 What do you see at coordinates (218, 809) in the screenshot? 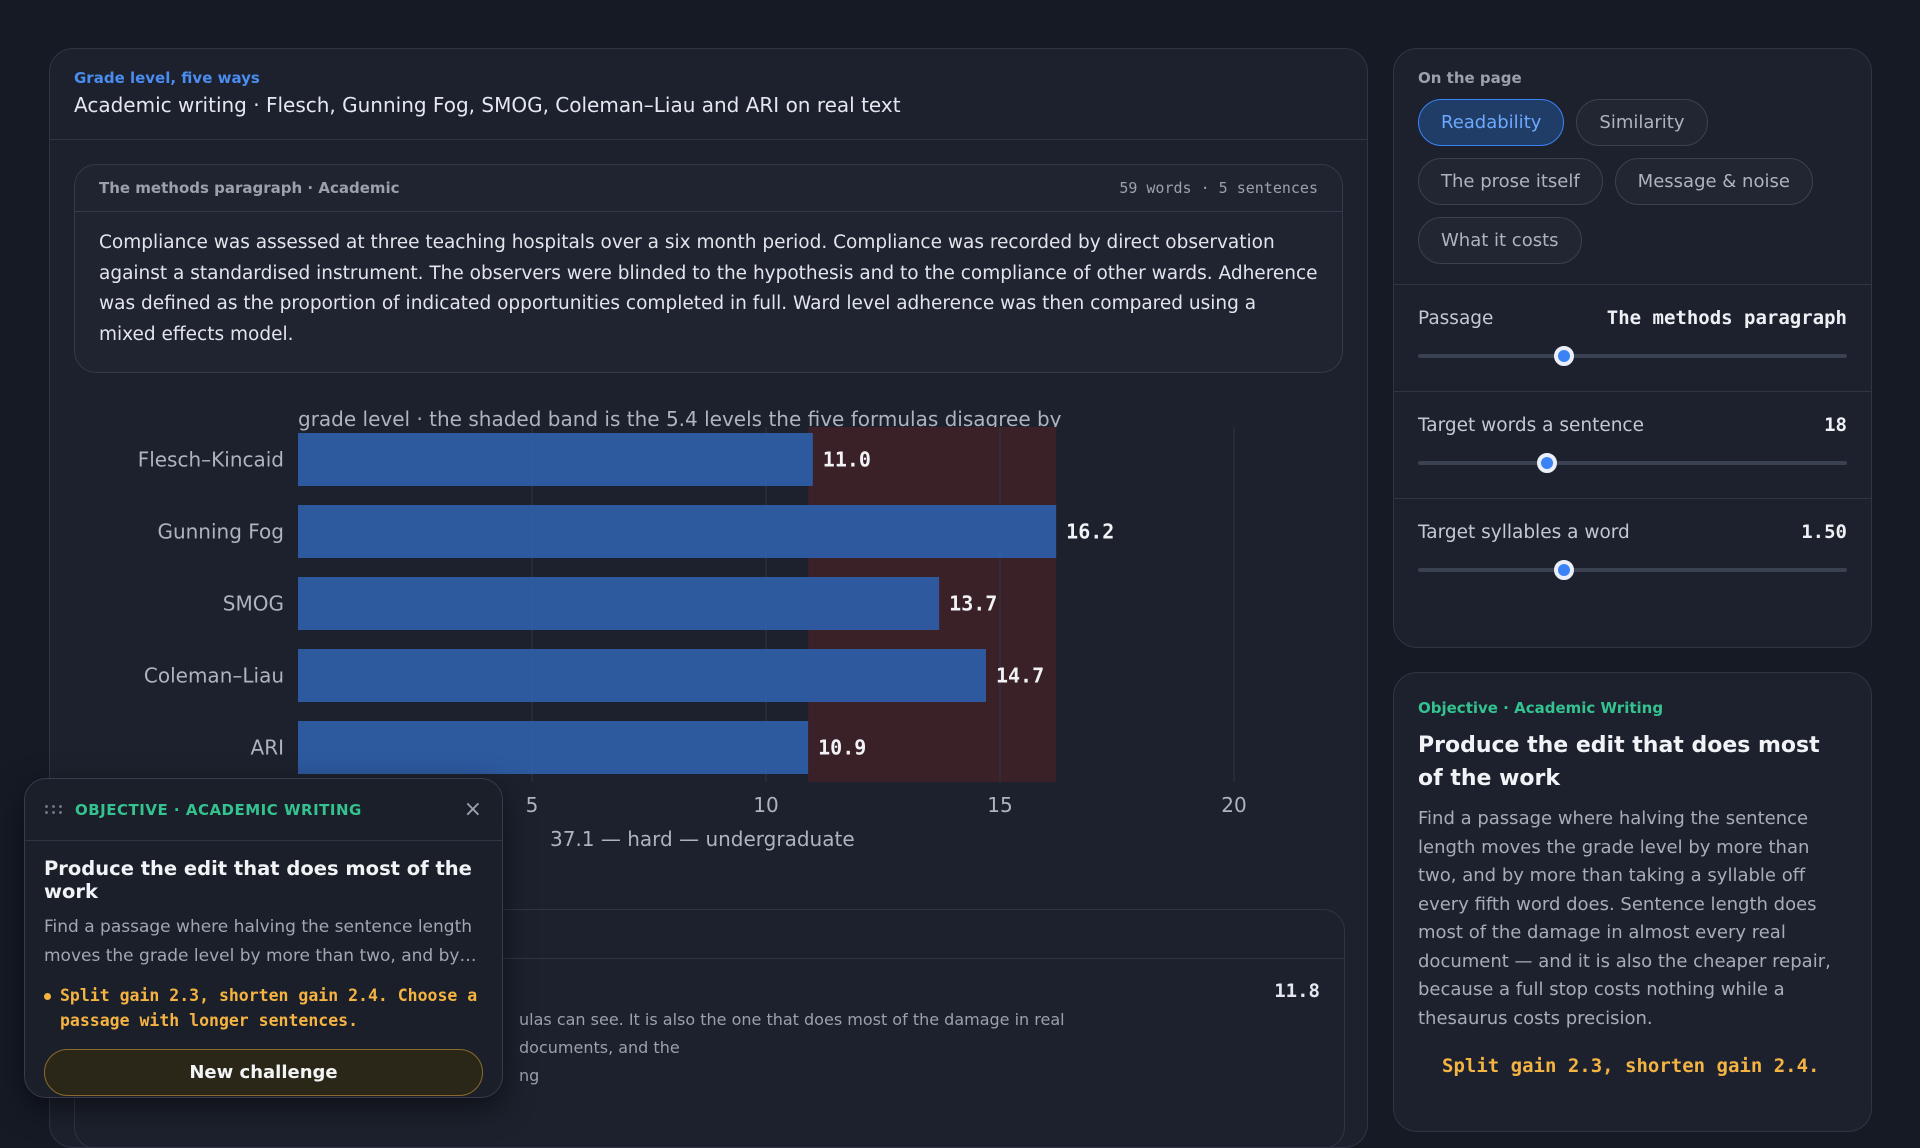
I see `popup-eyebrow: OBJECTIVE · ACADEMIC WRITING` at bounding box center [218, 809].